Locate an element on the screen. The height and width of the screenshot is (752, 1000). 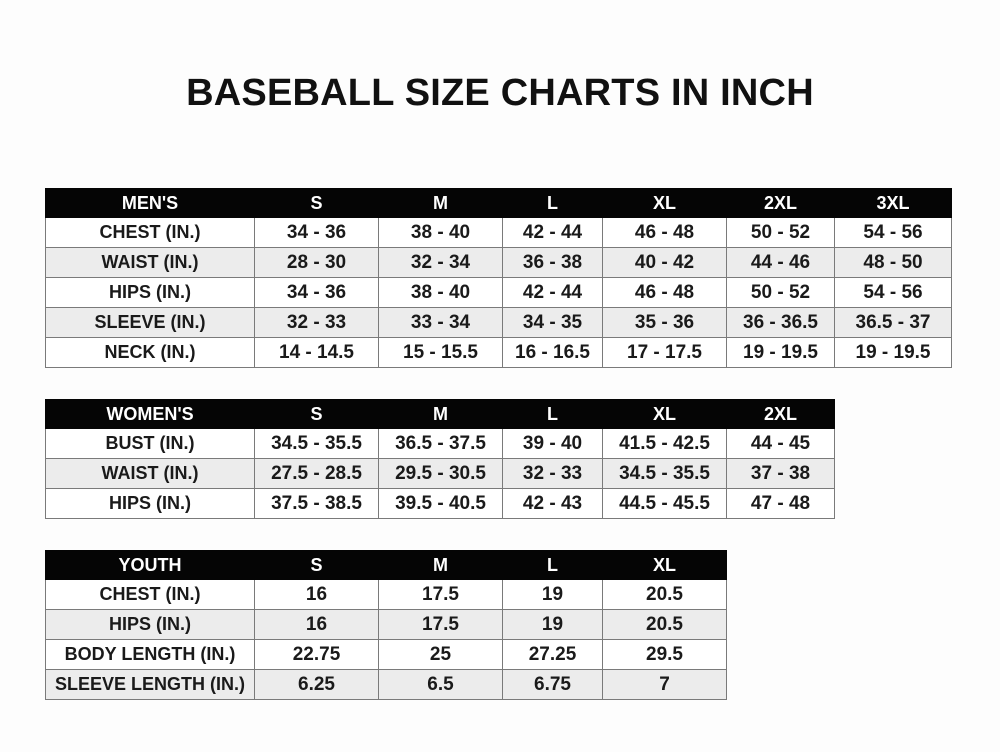
table-row: BODY LENGTH (IN.) 22.75 25 27.25 29.5 is located at coordinates (386, 654).